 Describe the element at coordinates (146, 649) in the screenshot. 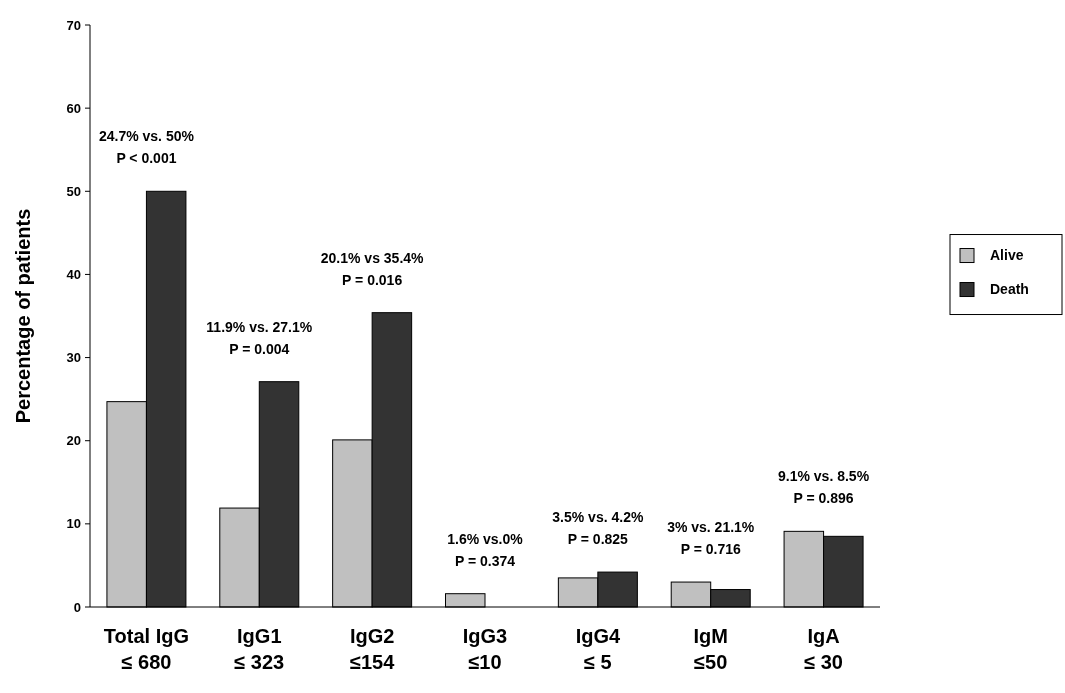

I see `x-tick-label: Total IgG ≤ 680` at that location.